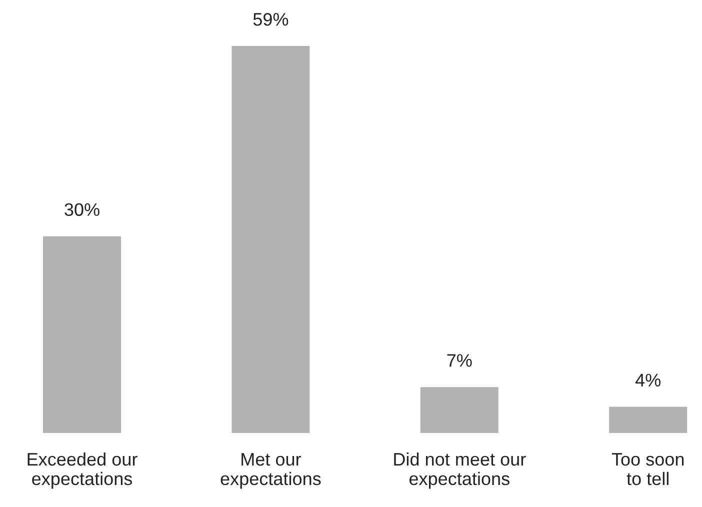 This screenshot has width=702, height=507. I want to click on x-tick-label: Met our expectations, so click(270, 471).